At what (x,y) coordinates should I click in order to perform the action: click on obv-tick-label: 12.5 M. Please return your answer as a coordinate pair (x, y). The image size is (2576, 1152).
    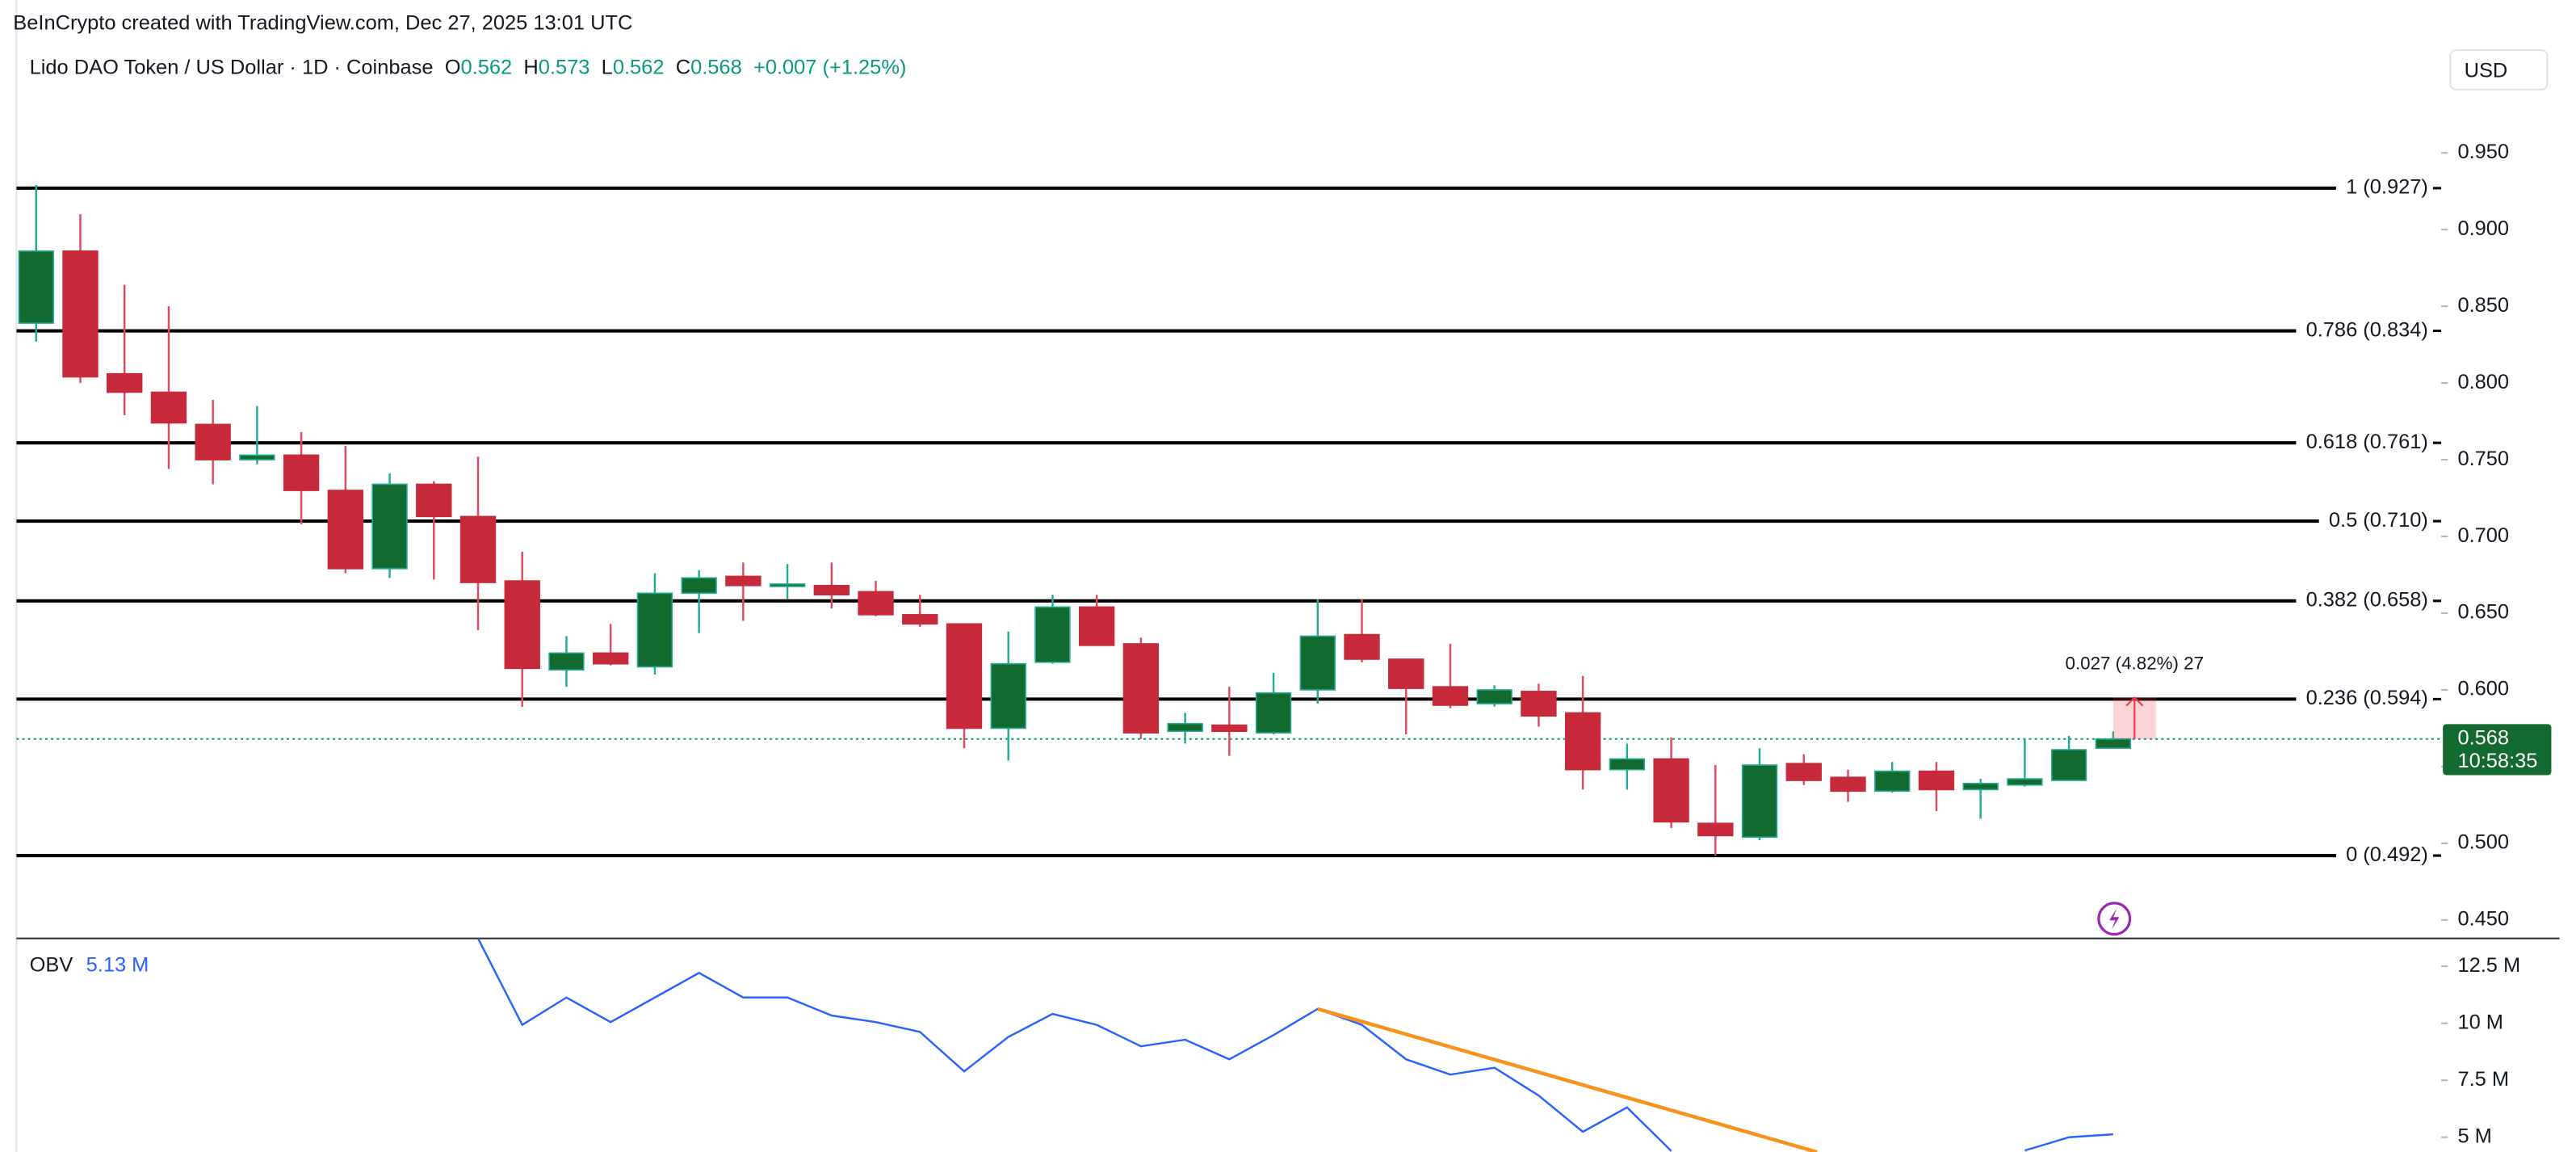
    Looking at the image, I should click on (2488, 965).